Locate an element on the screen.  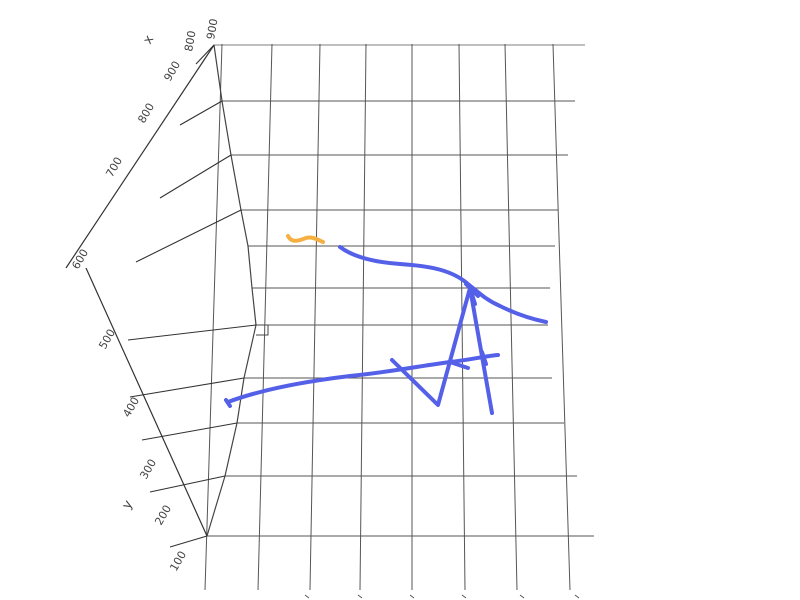
x-tick-label: 800 is located at coordinates (190, 41).